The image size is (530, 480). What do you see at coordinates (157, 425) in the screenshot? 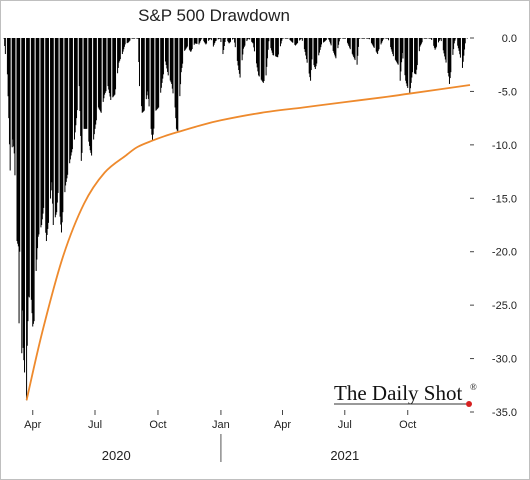
I see `x-tick-label: Oct` at bounding box center [157, 425].